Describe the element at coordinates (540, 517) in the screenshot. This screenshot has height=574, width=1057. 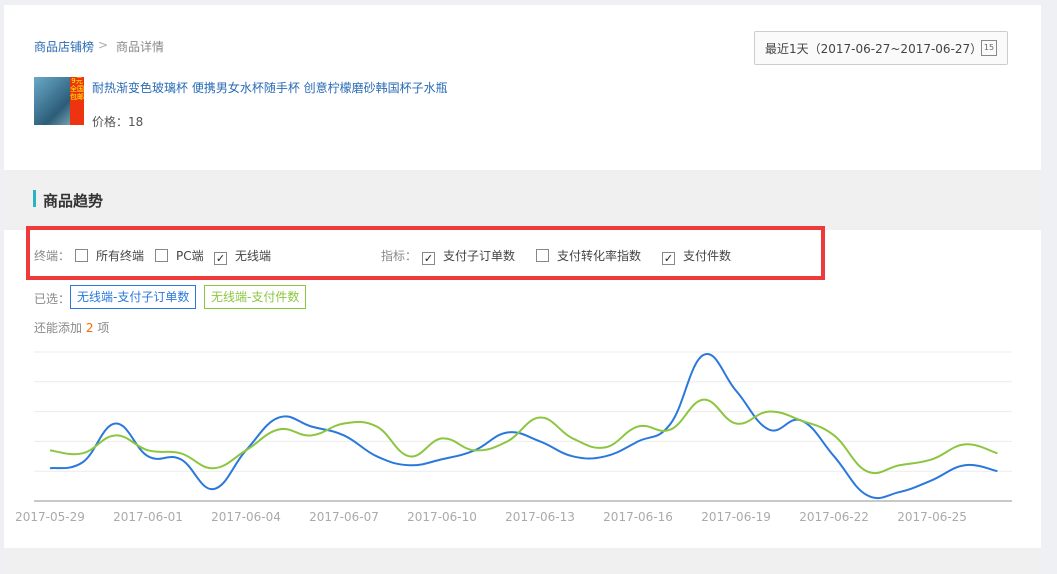
I see `x-tick-label: 2017-06-13` at that location.